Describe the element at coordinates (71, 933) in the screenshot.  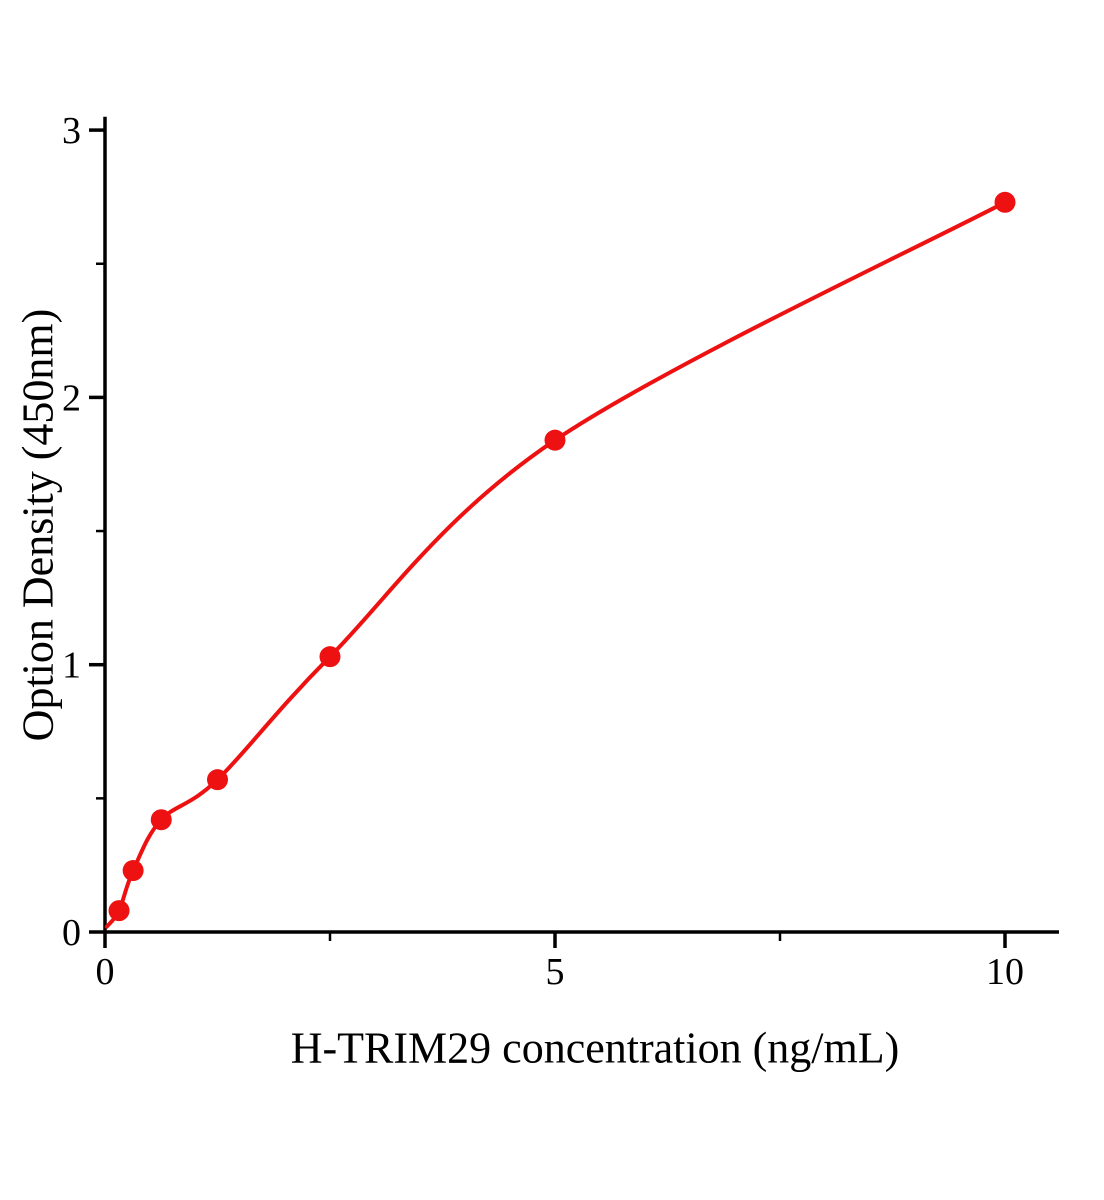
I see `y-tick-label: 0` at that location.